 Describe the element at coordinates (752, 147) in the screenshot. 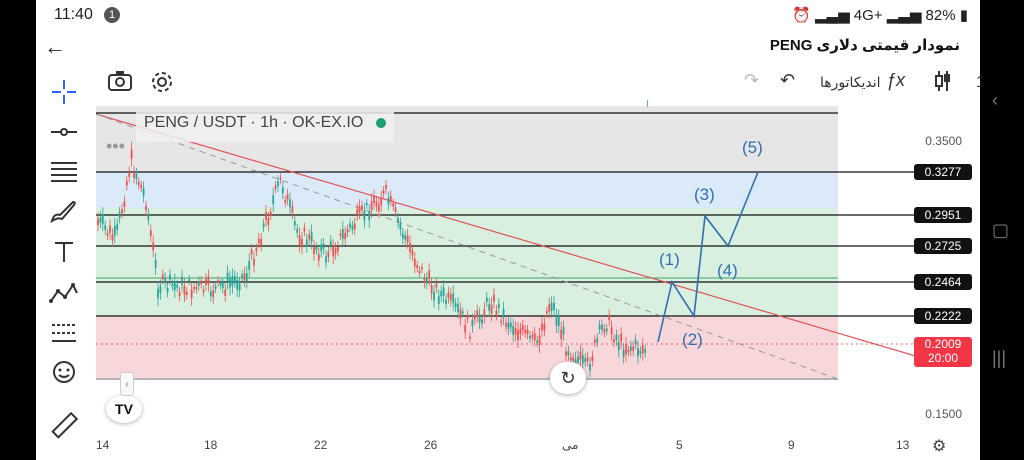

I see `wave-label-5: (5)` at that location.